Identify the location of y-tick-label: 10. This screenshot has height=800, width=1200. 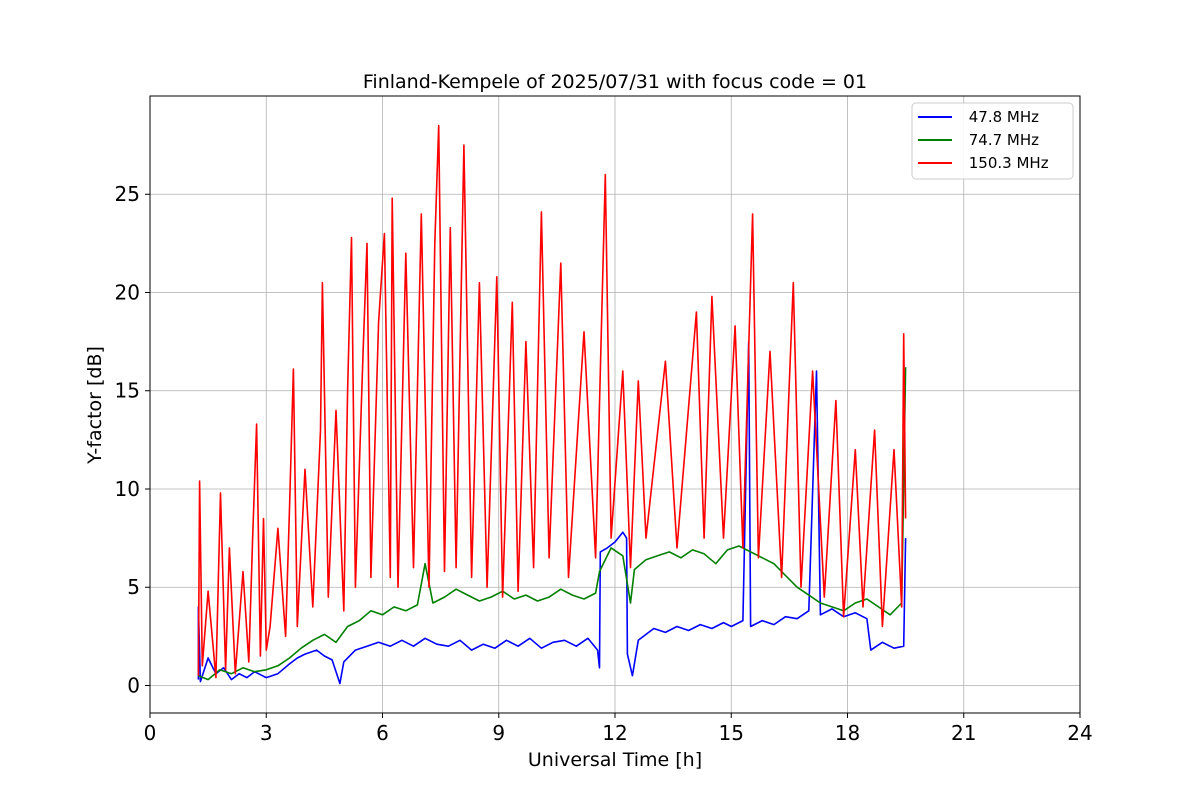
(127, 489).